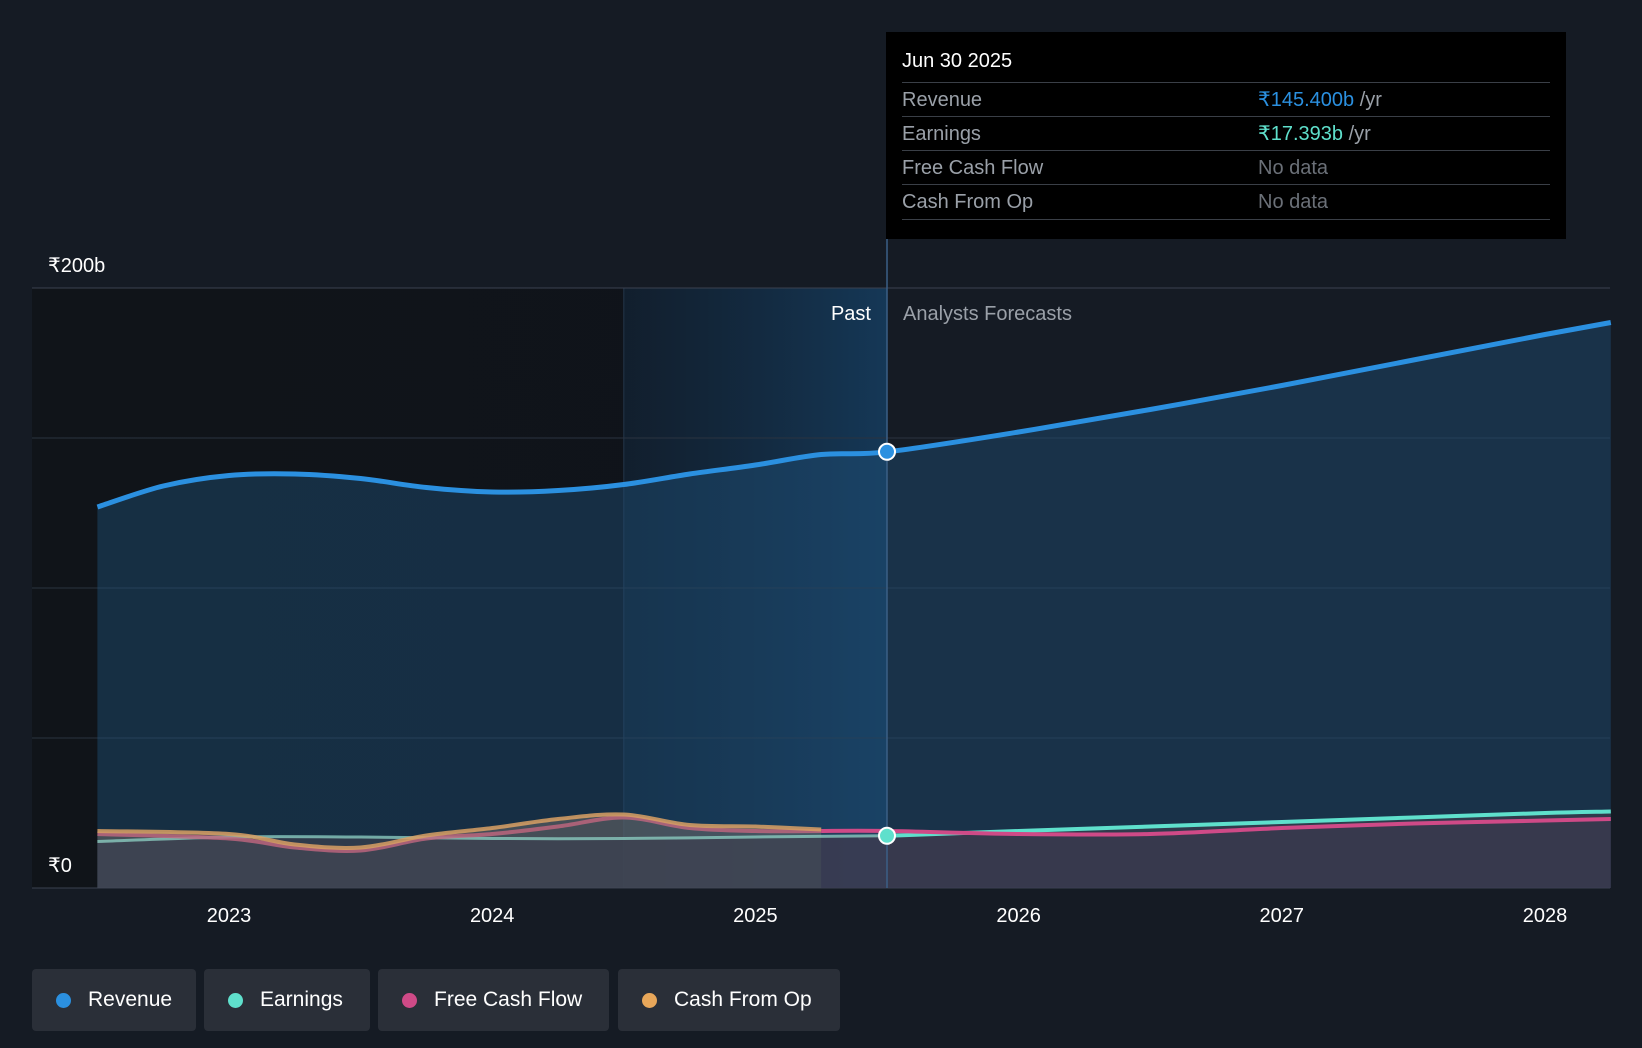  What do you see at coordinates (1216, 853) in the screenshot?
I see `free-cash-flow-area` at bounding box center [1216, 853].